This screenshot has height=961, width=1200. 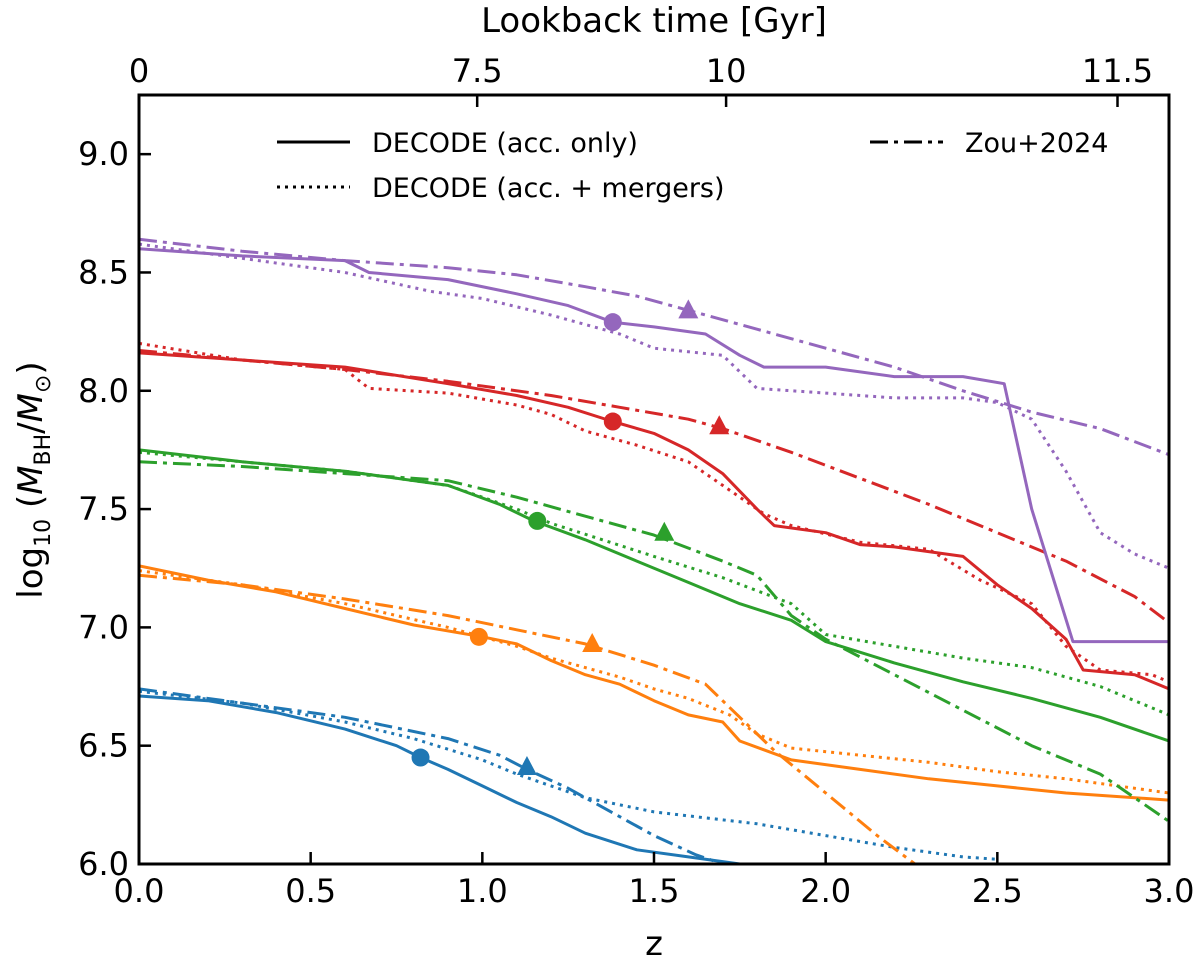 I want to click on purple-triangle-marker, so click(x=688, y=309).